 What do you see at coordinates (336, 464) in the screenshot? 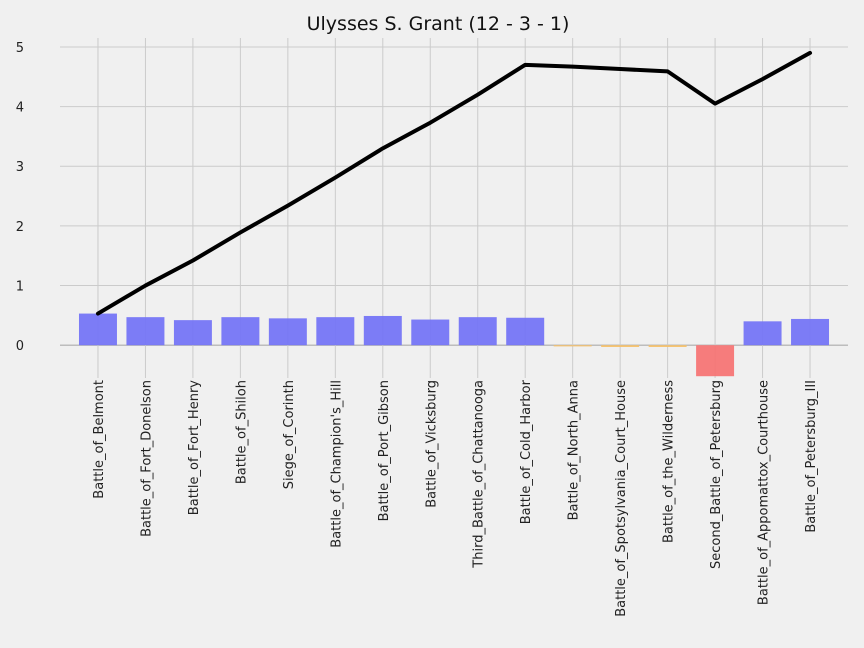
I see `x-tick-label: Battle_of_Champion's_Hill` at bounding box center [336, 464].